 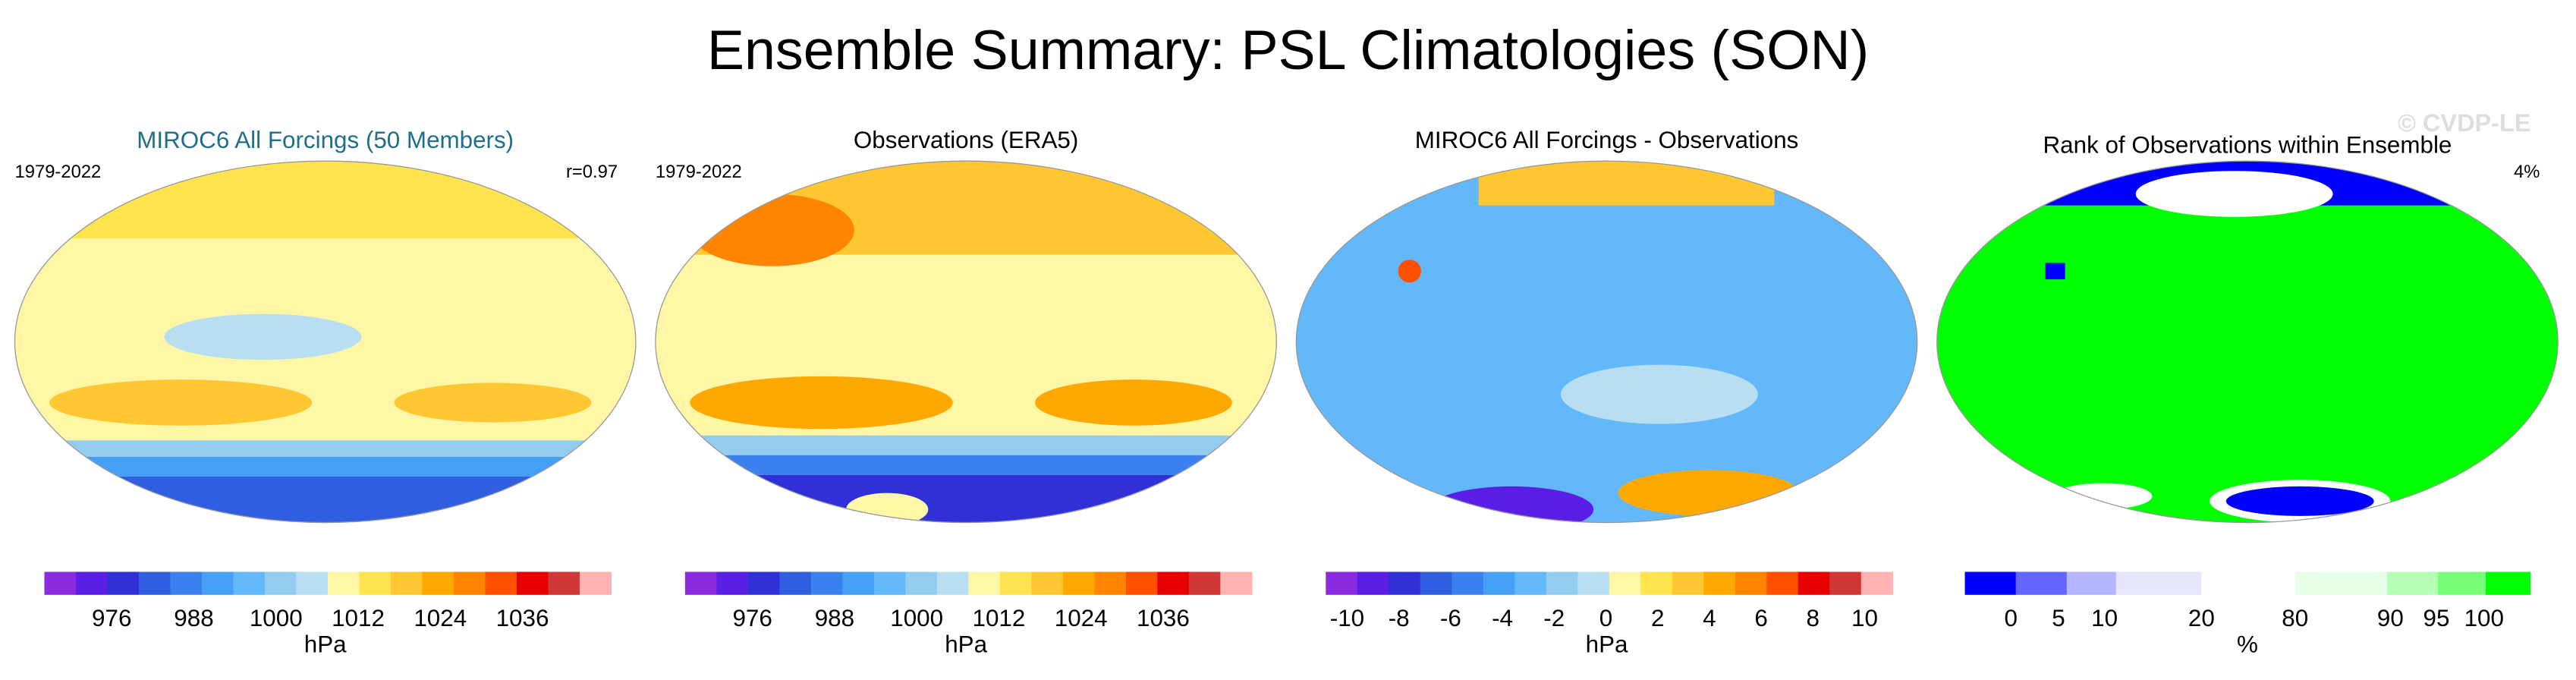 I want to click on colorbar-label: 5, so click(x=2058, y=618).